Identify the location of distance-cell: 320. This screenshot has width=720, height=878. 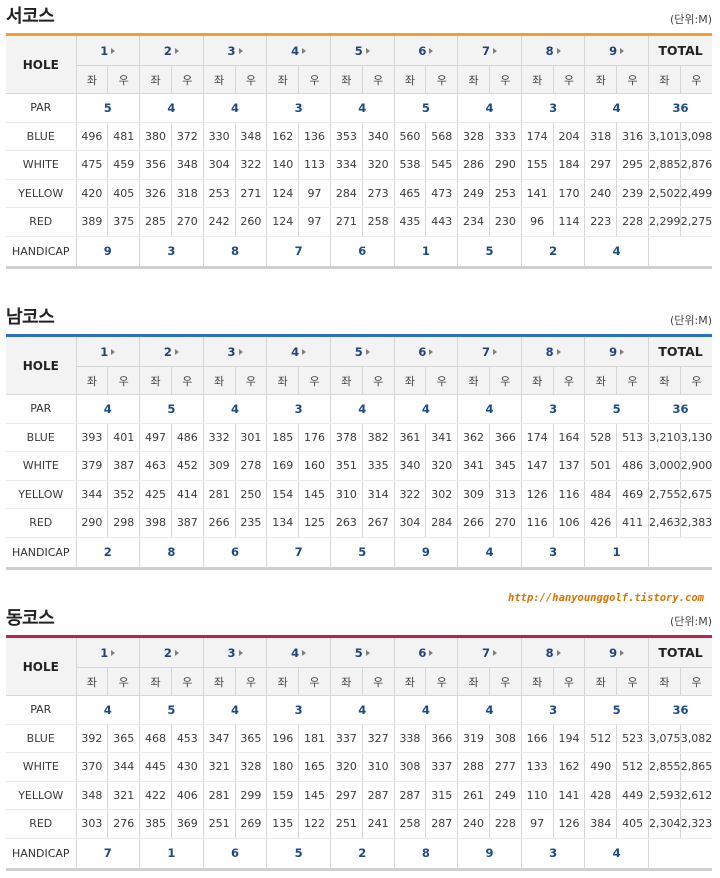
(442, 466).